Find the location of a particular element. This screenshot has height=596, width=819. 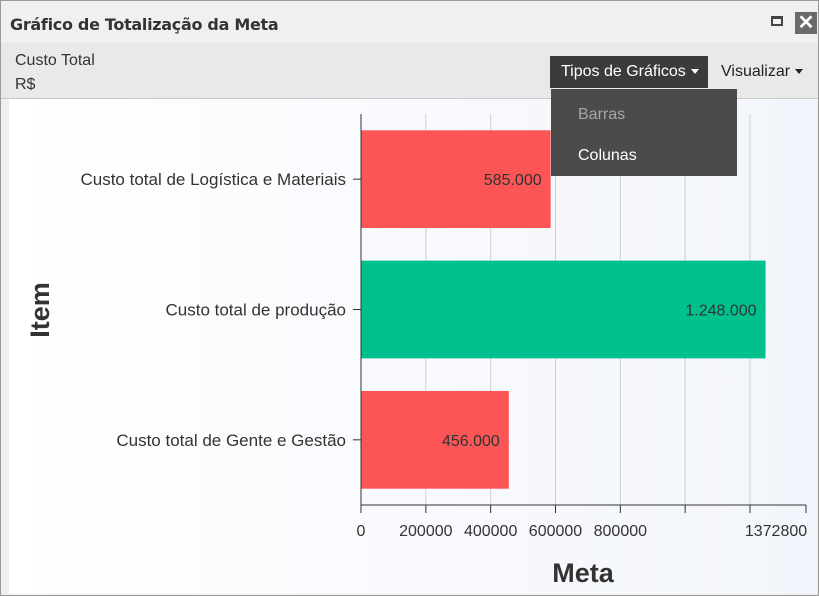

x-tick-label: 600000 is located at coordinates (555, 531).